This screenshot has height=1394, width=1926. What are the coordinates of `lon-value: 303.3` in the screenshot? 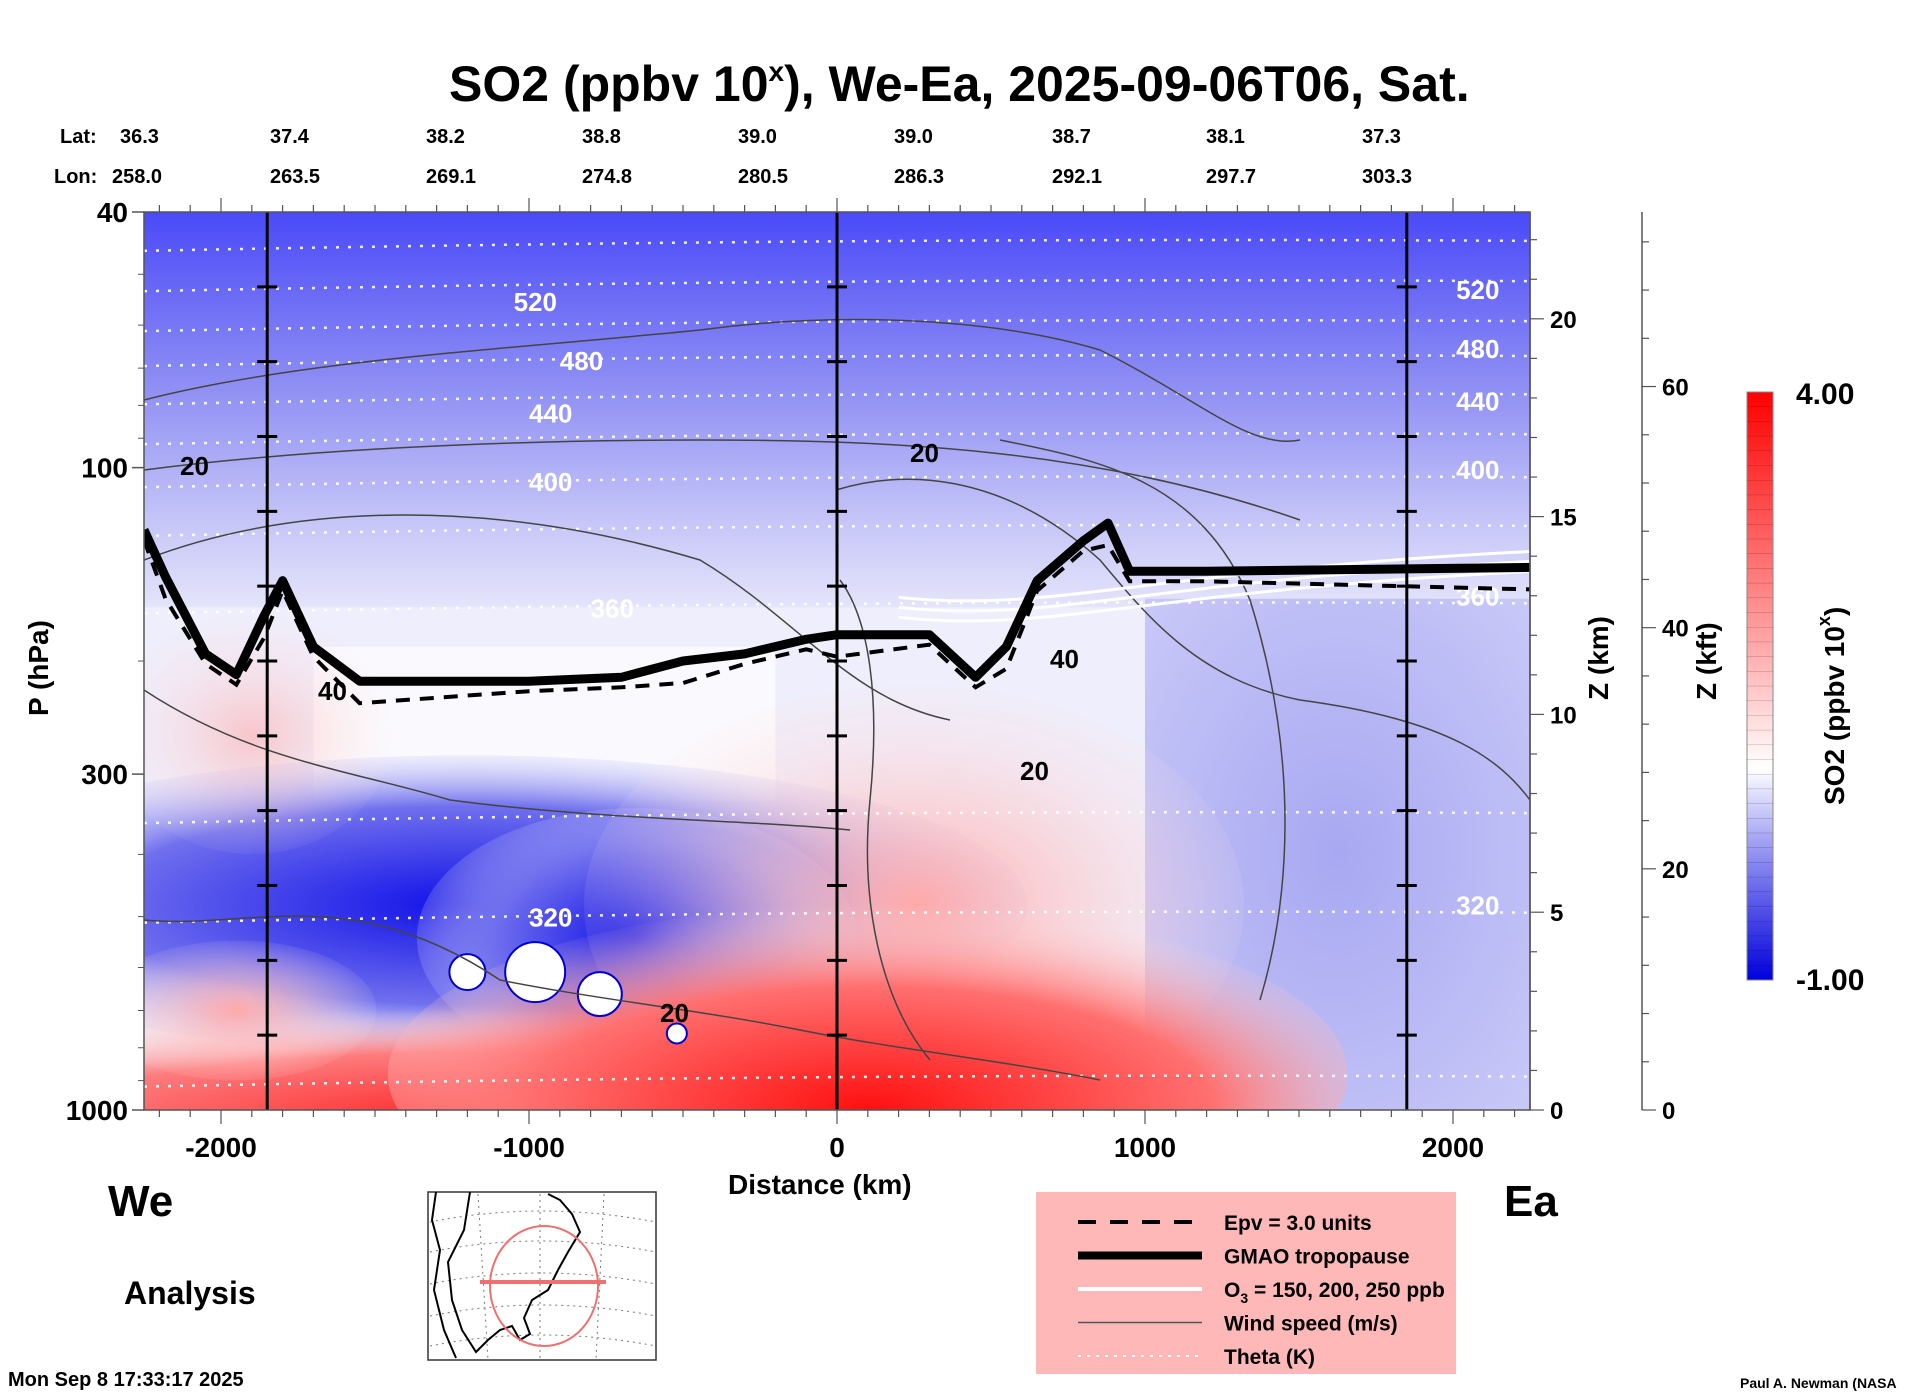 It's located at (1387, 177).